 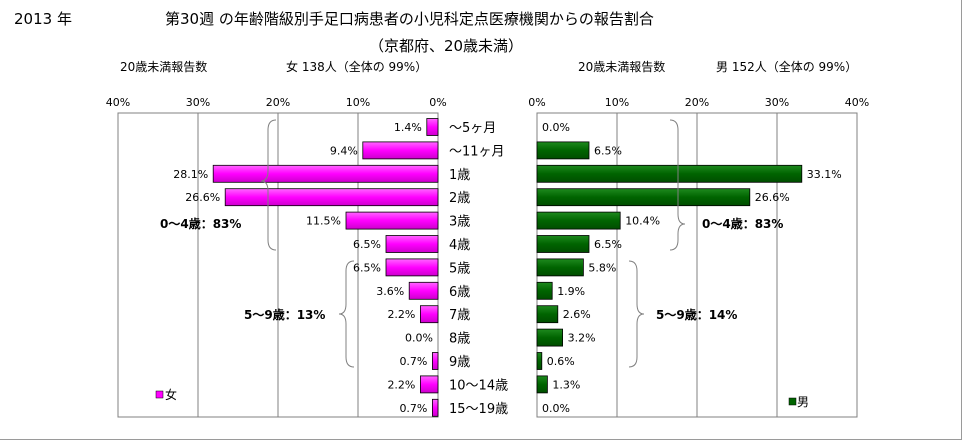 What do you see at coordinates (571, 291) in the screenshot?
I see `male-data-label: 1.9%` at bounding box center [571, 291].